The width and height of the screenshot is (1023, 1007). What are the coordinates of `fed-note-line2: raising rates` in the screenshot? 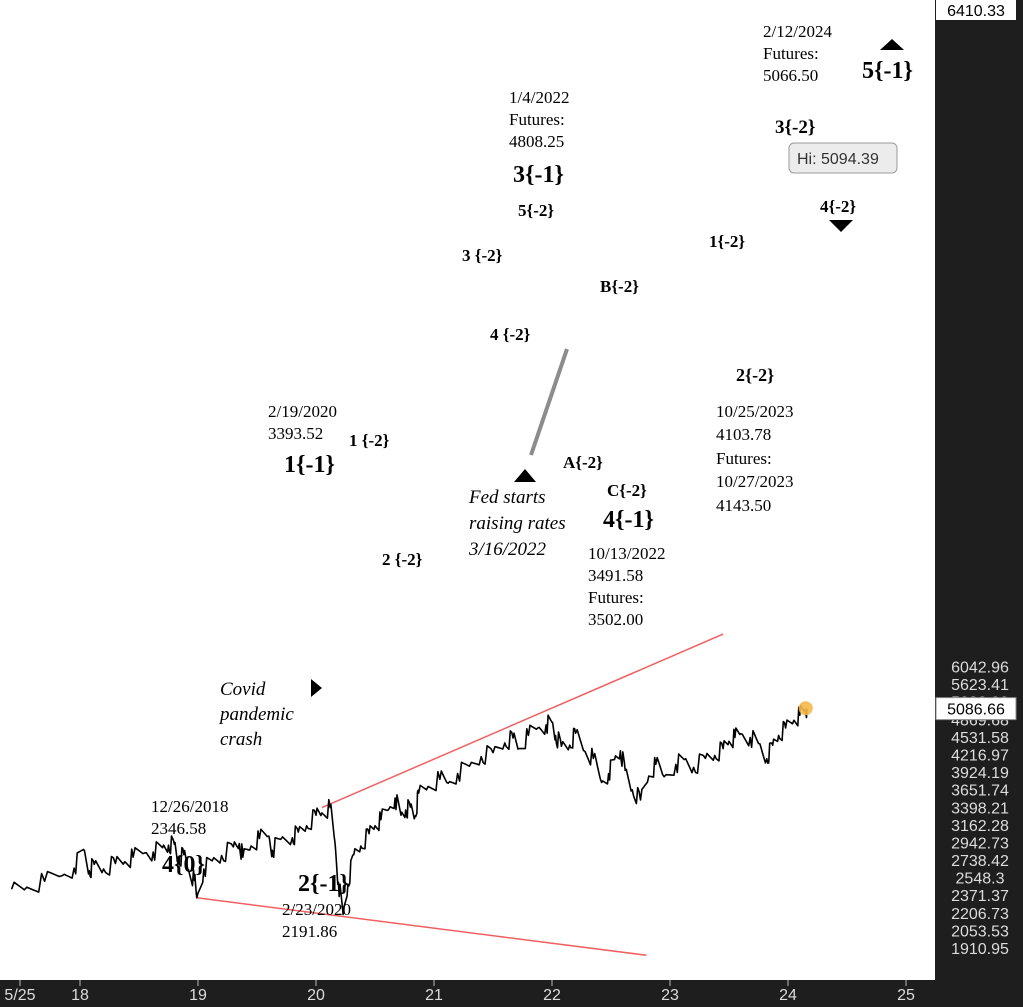 It's located at (517, 523).